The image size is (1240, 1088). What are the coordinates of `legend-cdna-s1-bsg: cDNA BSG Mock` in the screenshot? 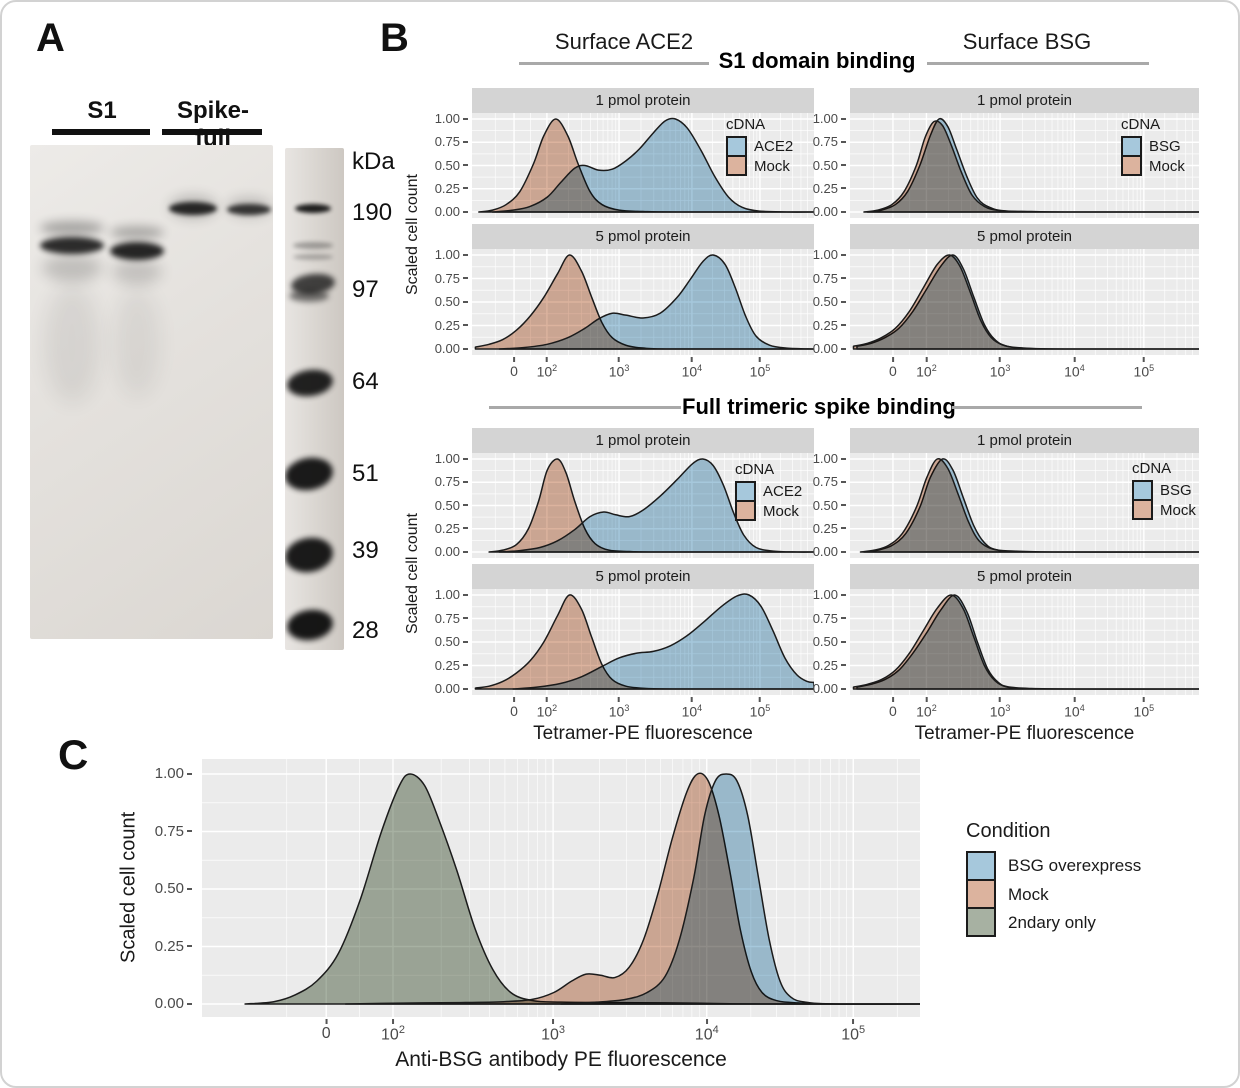 It's located at (1153, 146).